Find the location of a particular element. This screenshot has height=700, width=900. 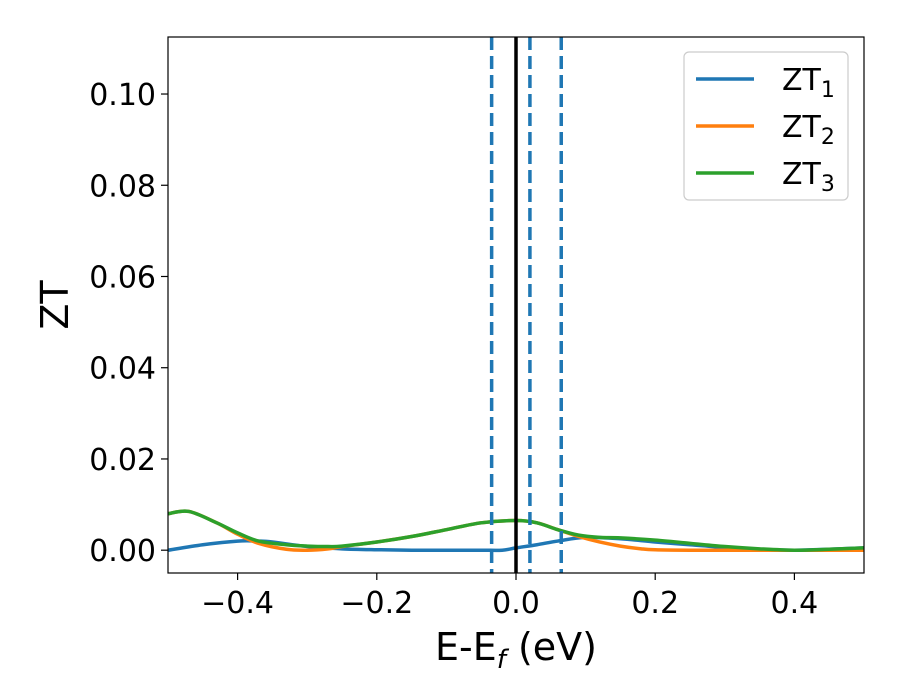

x-axis-label-main: E-E is located at coordinates (466, 647).